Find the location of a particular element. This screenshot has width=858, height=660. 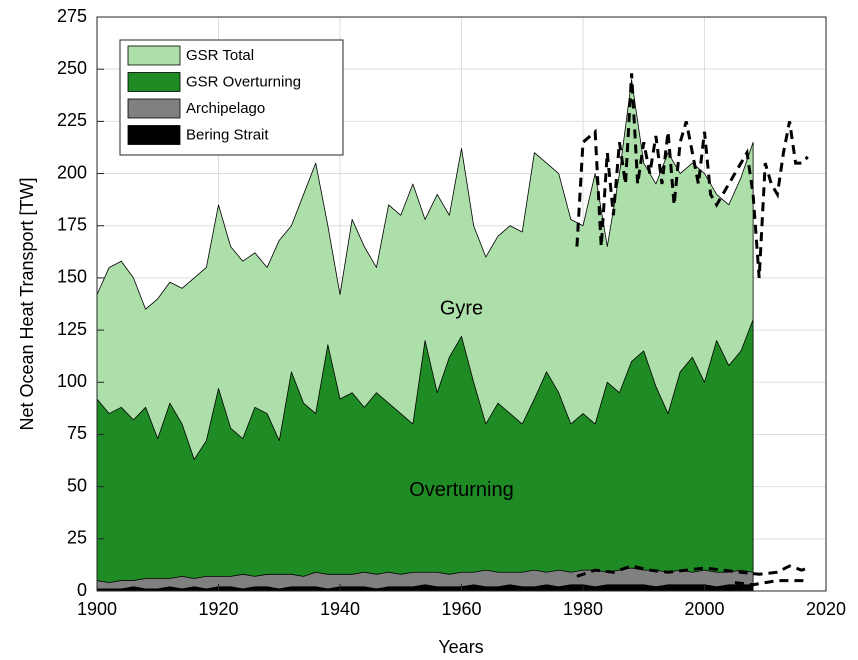

legend-label: GSR Total is located at coordinates (220, 55).